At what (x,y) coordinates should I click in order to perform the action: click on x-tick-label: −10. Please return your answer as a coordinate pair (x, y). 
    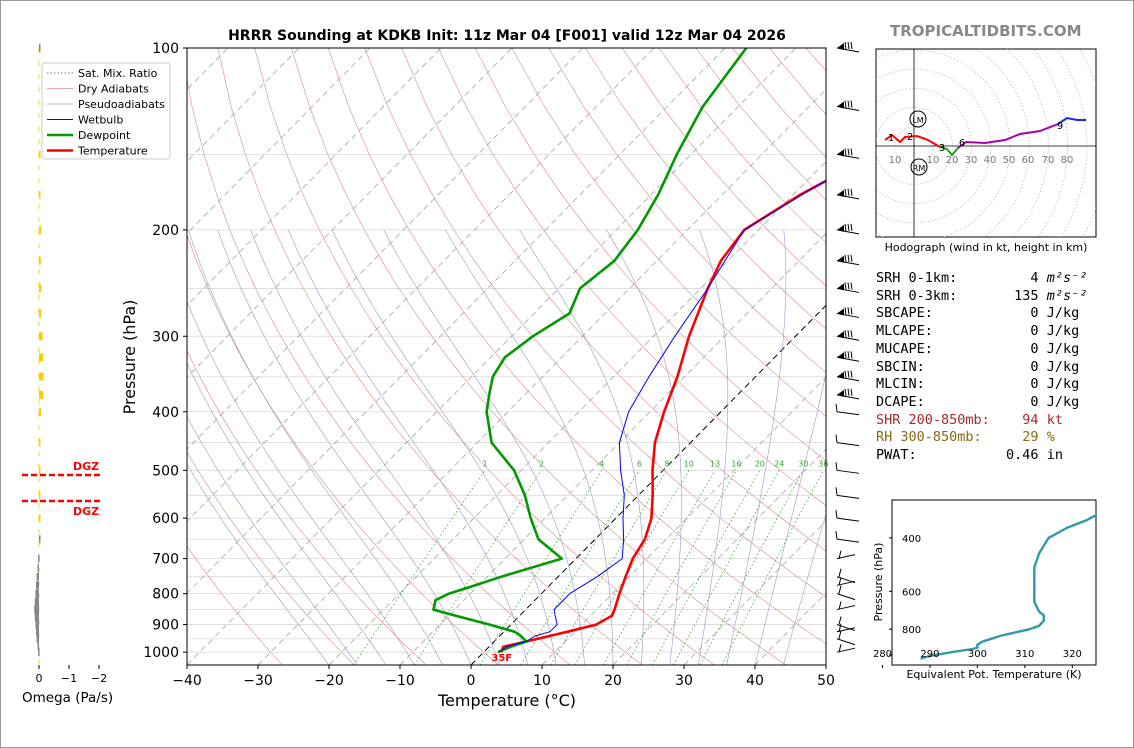
    Looking at the image, I should click on (400, 681).